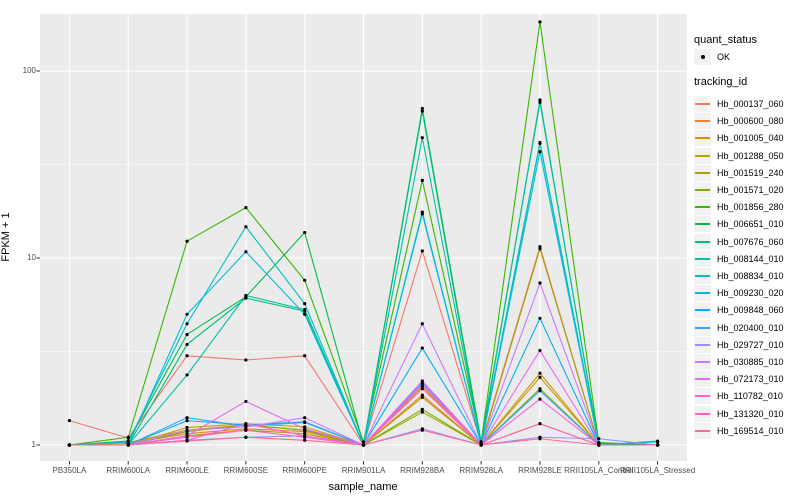 Image resolution: width=800 pixels, height=500 pixels. Describe the element at coordinates (744, 57) in the screenshot. I see `quant-status-key-ok: OK` at that location.